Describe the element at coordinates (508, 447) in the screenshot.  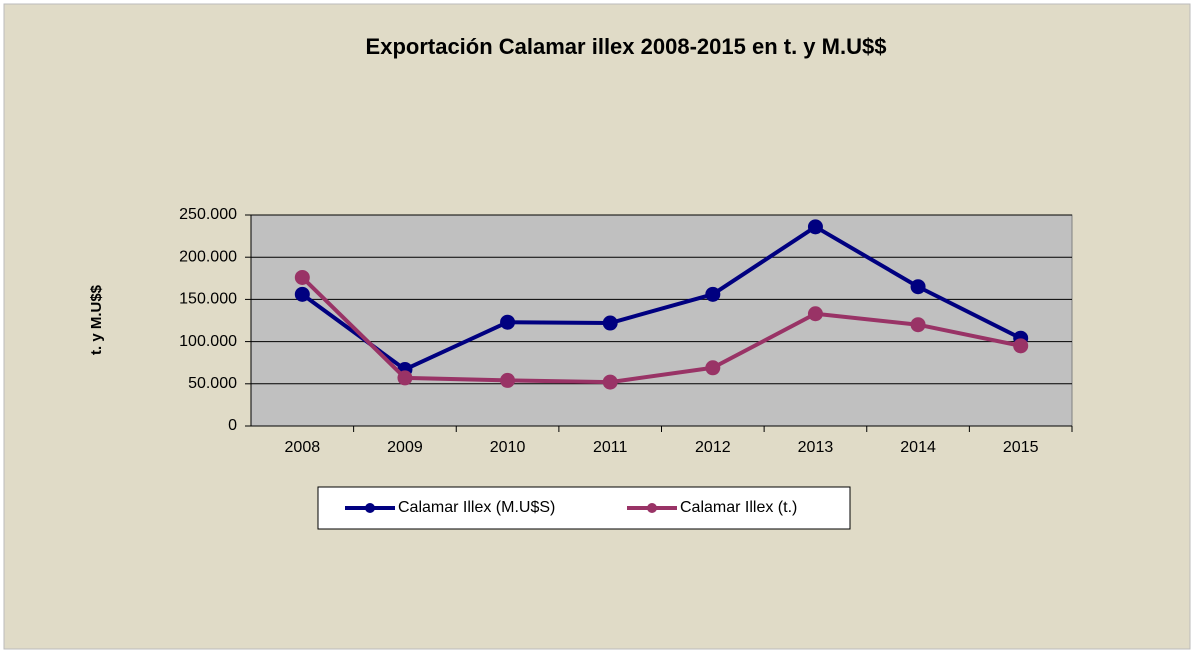
I see `x-tick-label: 2010` at that location.